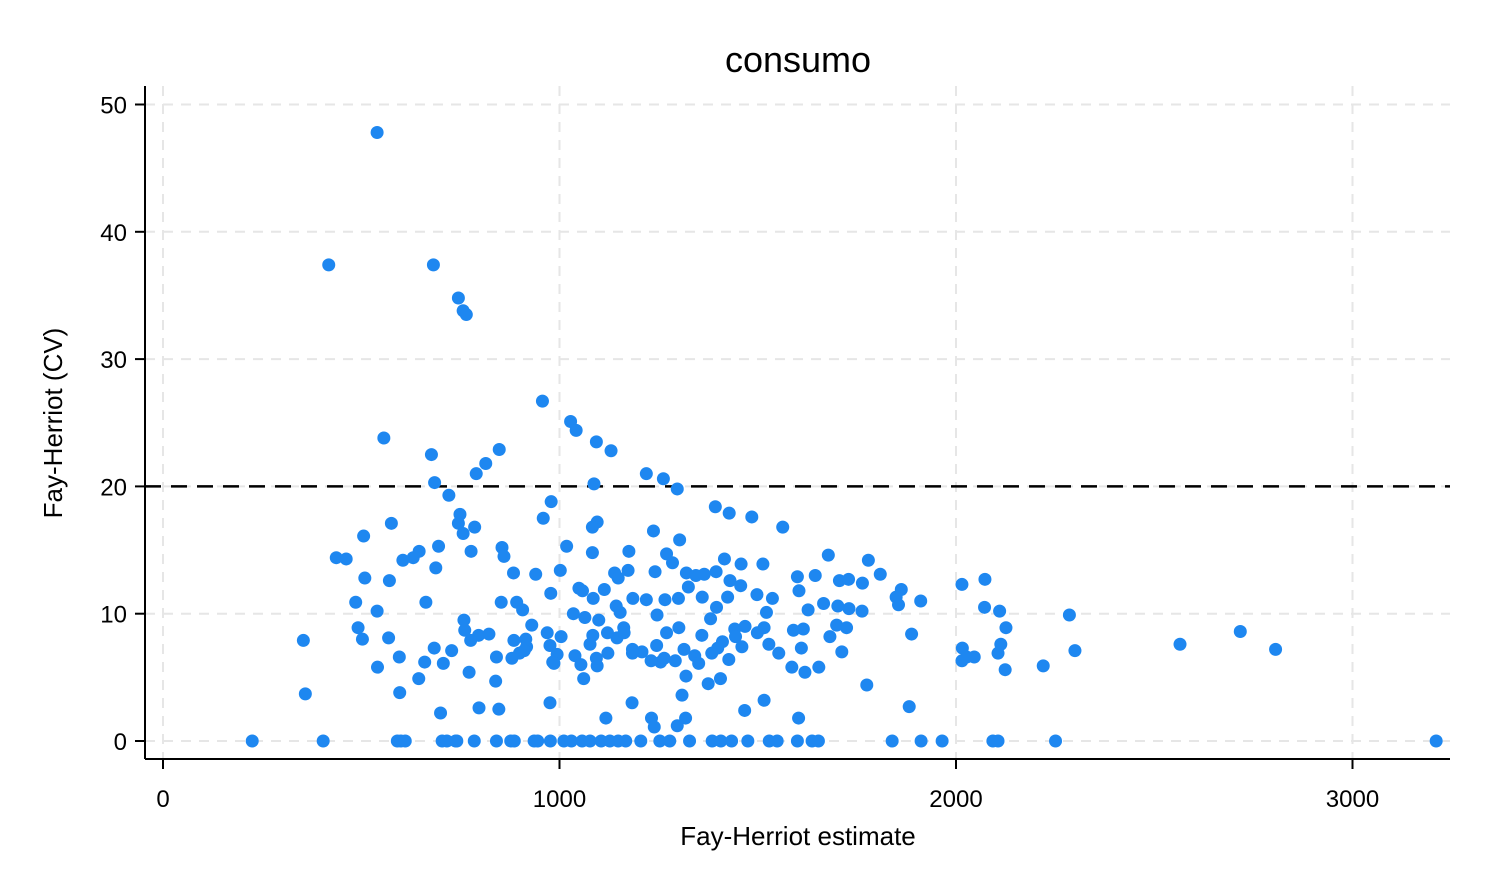 The height and width of the screenshot is (891, 1485). I want to click on y-tick-label: 0, so click(120, 742).